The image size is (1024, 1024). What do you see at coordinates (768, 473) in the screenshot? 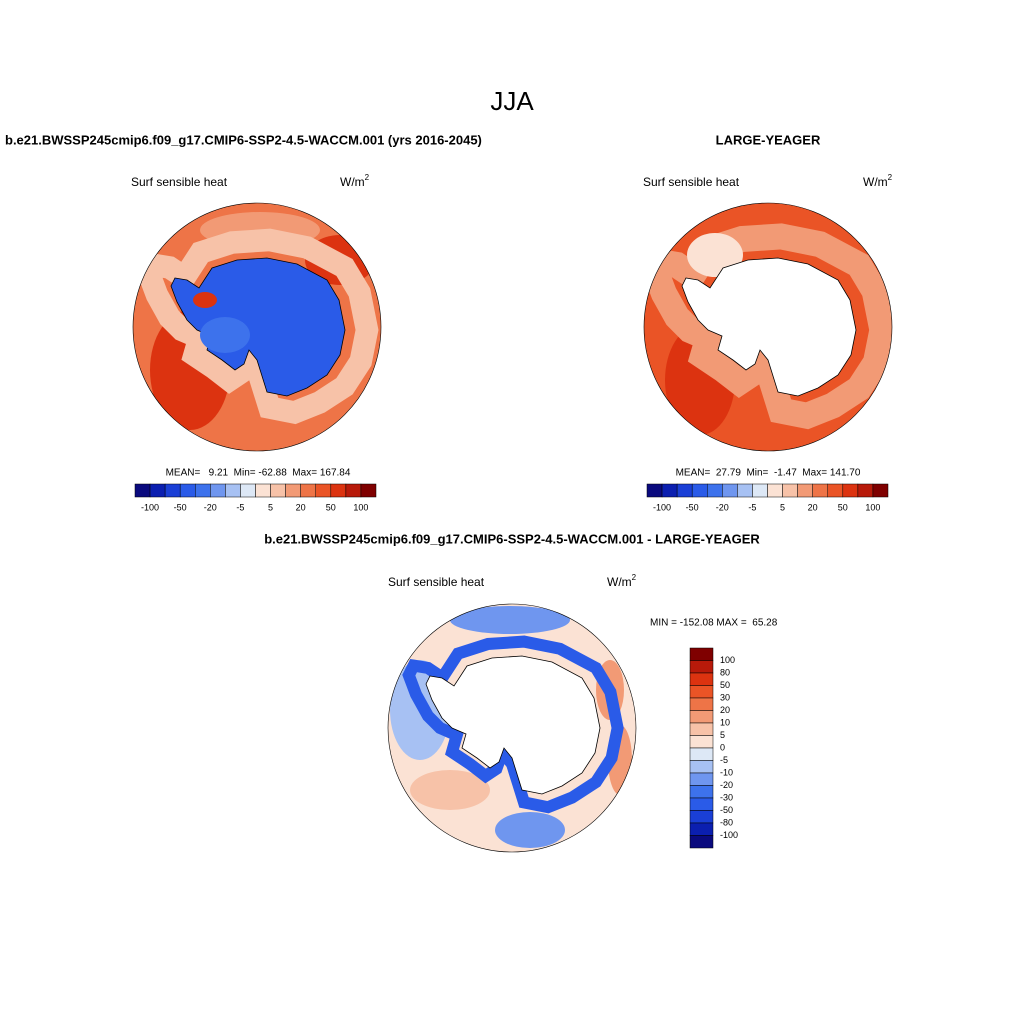
I see `stats: MEAN= 27.79 Min= -1.47 Max= 141.70` at bounding box center [768, 473].